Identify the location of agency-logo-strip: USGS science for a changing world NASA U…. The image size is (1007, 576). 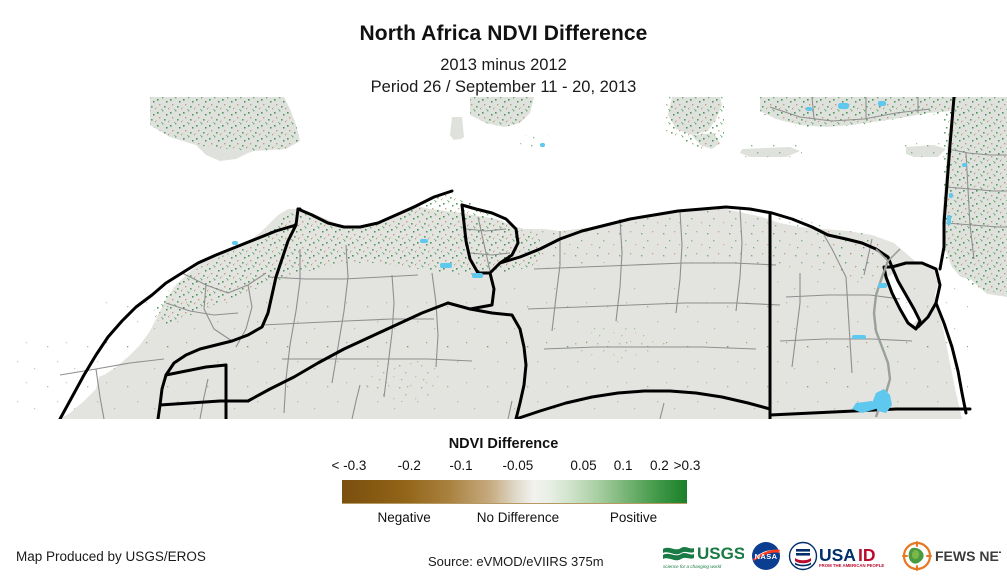
(830, 556).